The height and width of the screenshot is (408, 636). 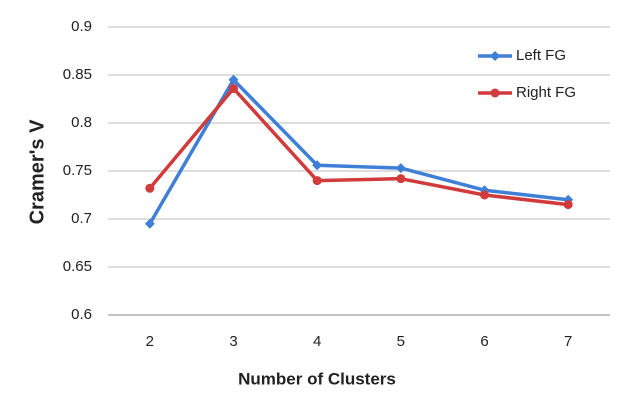 I want to click on y-tick-label: 0.8, so click(x=81, y=122).